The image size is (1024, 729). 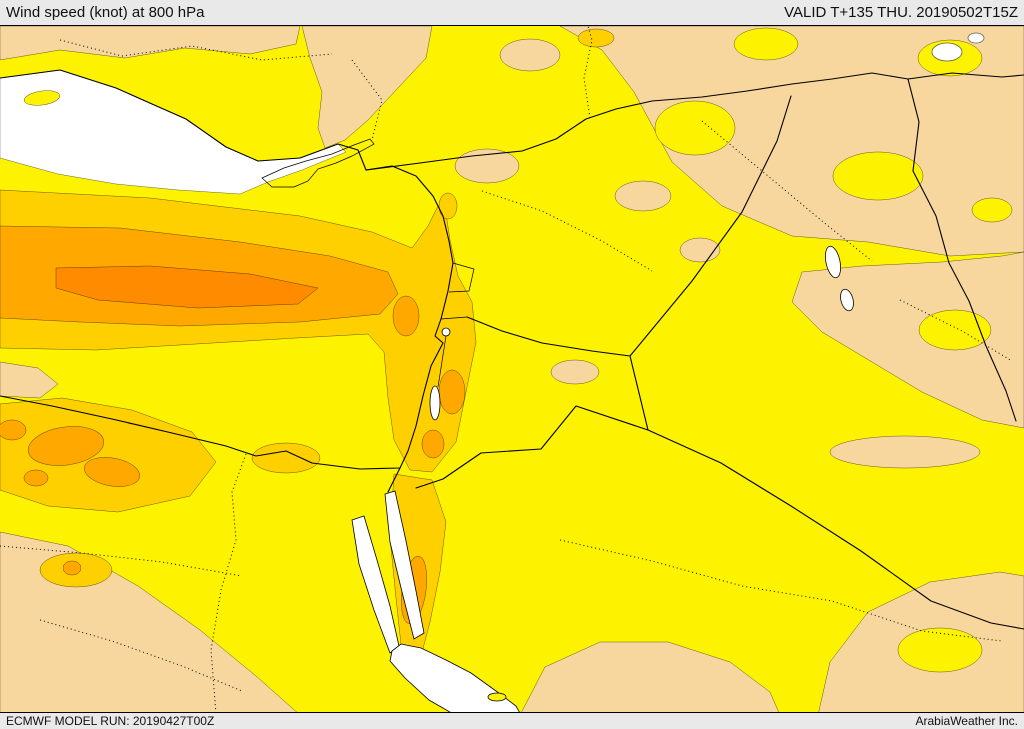 What do you see at coordinates (404, 565) in the screenshot?
I see `gulf-of-aqaba` at bounding box center [404, 565].